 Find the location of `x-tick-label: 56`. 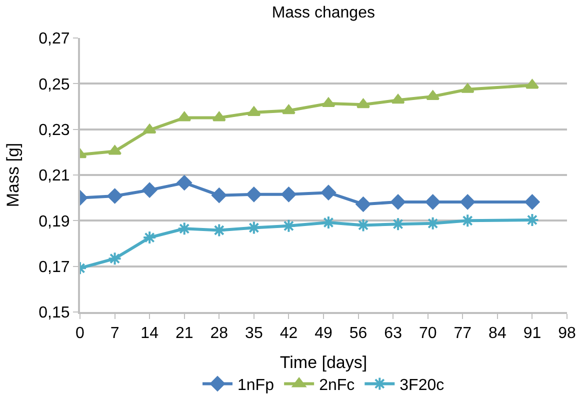

x-tick-label: 56 is located at coordinates (358, 333).